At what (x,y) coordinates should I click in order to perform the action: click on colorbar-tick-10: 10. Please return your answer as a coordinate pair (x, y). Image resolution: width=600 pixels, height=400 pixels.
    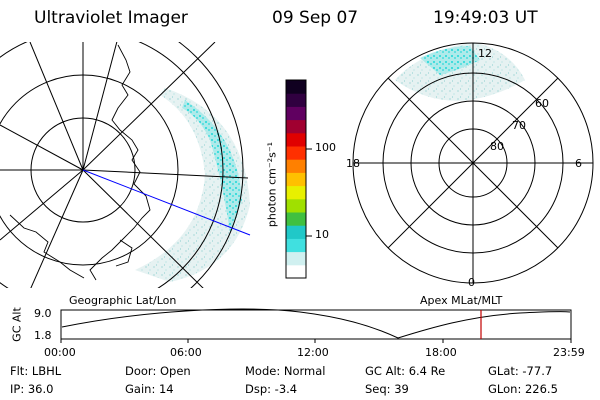
    Looking at the image, I should click on (322, 234).